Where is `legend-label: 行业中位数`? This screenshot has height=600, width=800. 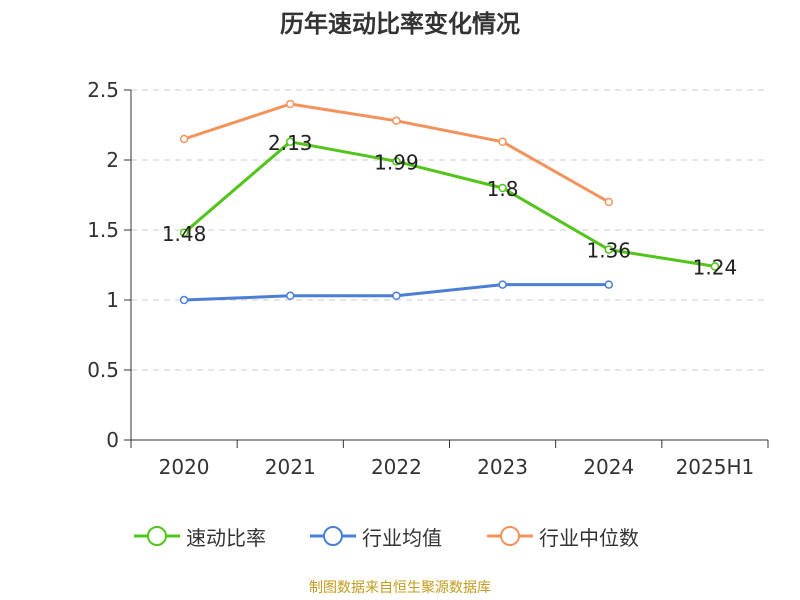 legend-label: 行业中位数 is located at coordinates (589, 537).